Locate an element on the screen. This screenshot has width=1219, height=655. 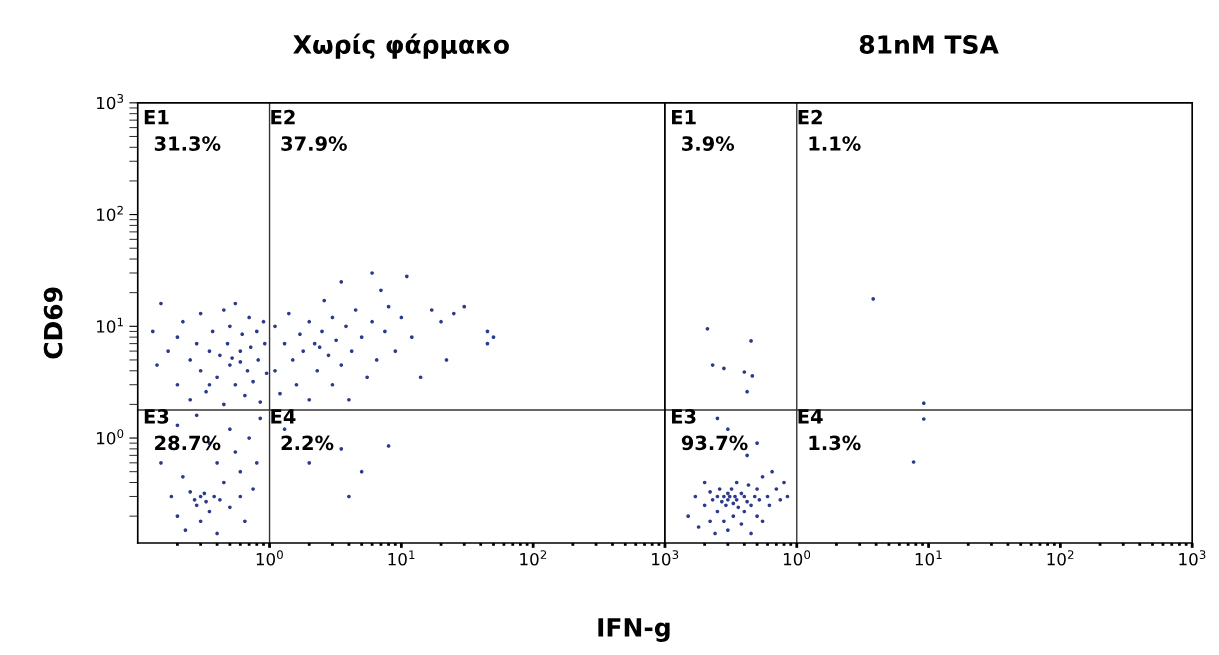
y-axis-title: CD69 is located at coordinates (53, 323).